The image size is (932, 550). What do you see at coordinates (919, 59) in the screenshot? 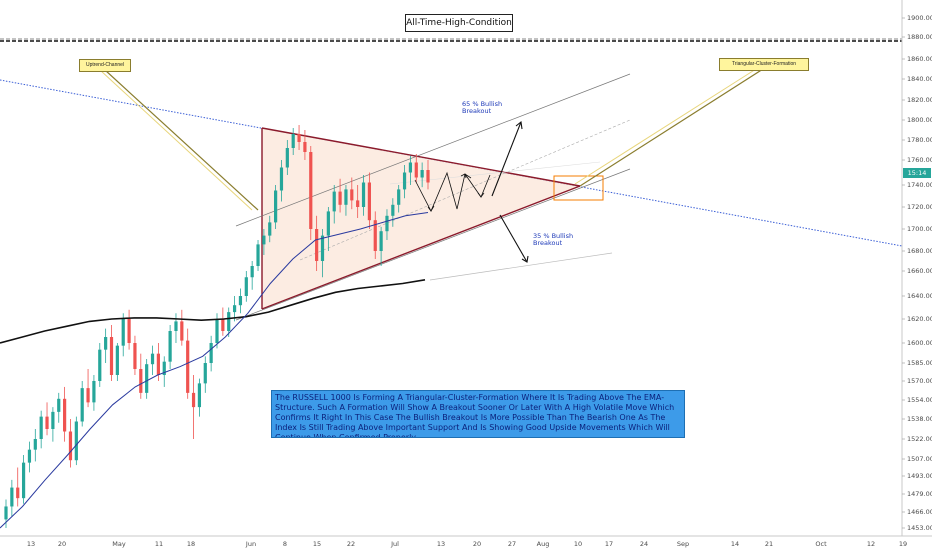
I see `price-tick-label: 1860.00` at bounding box center [919, 59].